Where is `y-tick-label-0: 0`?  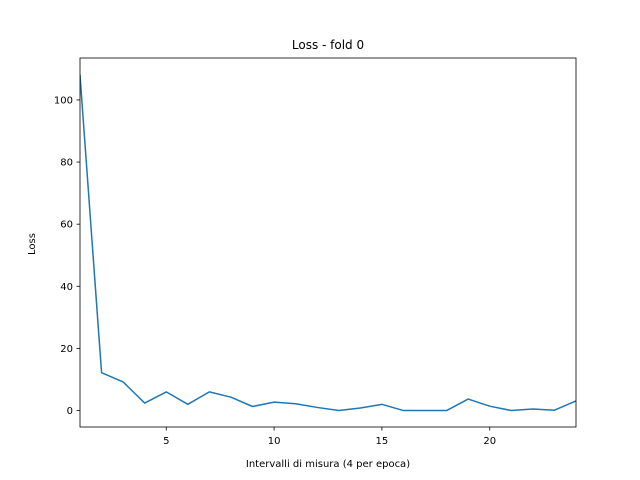
y-tick-label-0: 0 is located at coordinates (70, 411).